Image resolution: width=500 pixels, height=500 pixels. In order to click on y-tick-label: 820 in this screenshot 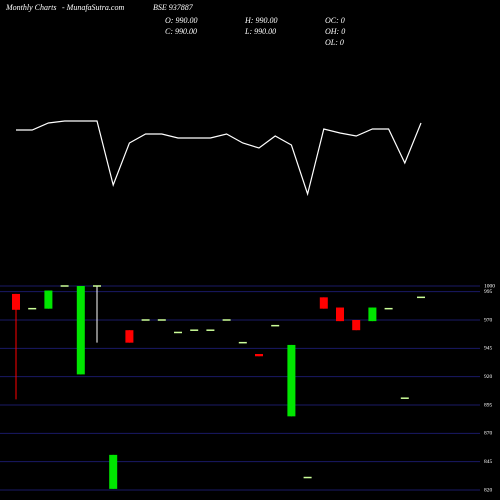, I will do `click(488, 490)`.